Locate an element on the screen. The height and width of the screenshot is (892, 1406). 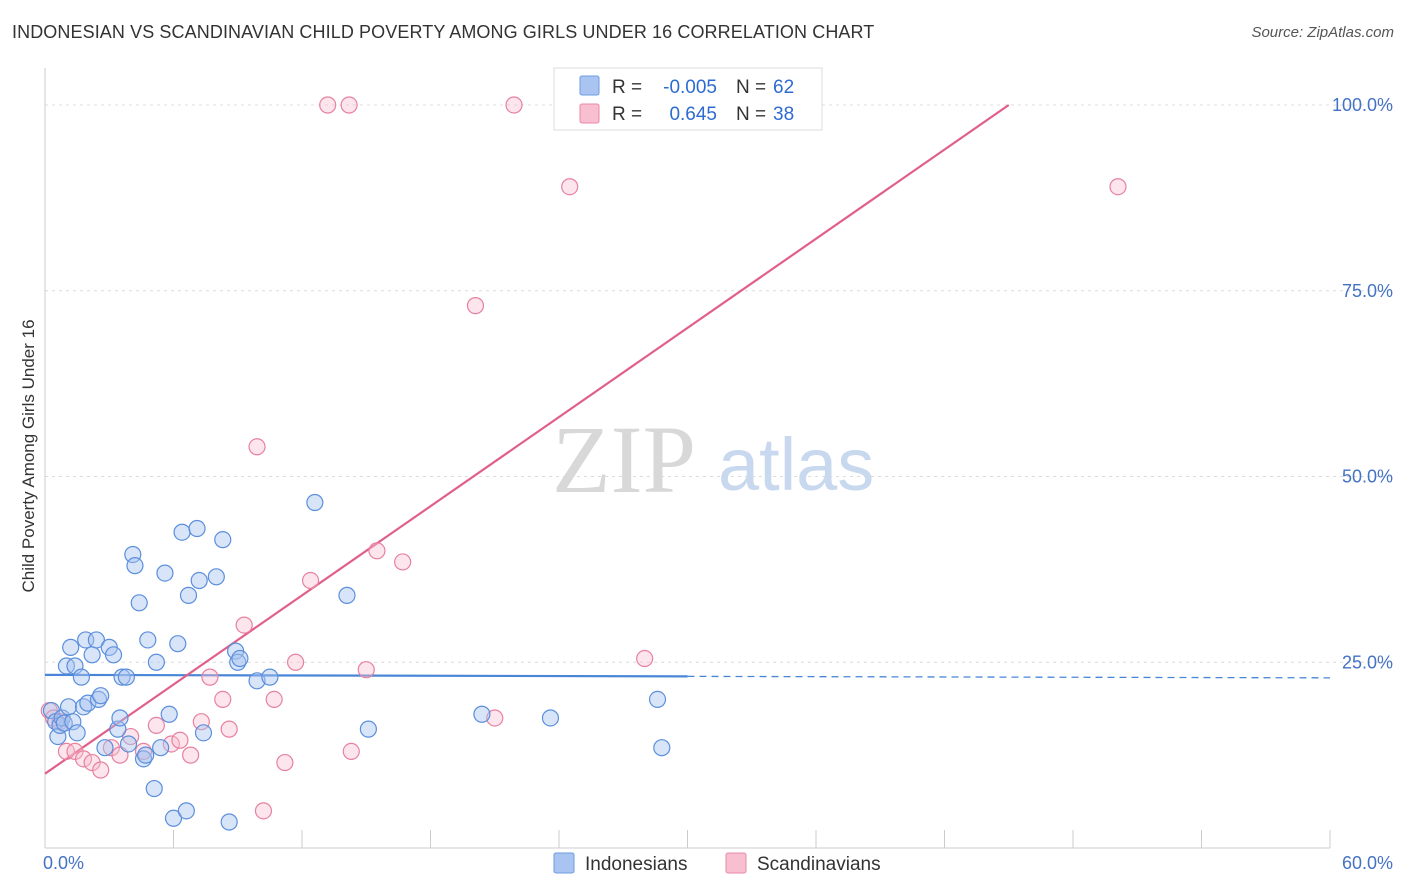
source-credit: Source: ZipAtlas.com is located at coordinates (1322, 32).